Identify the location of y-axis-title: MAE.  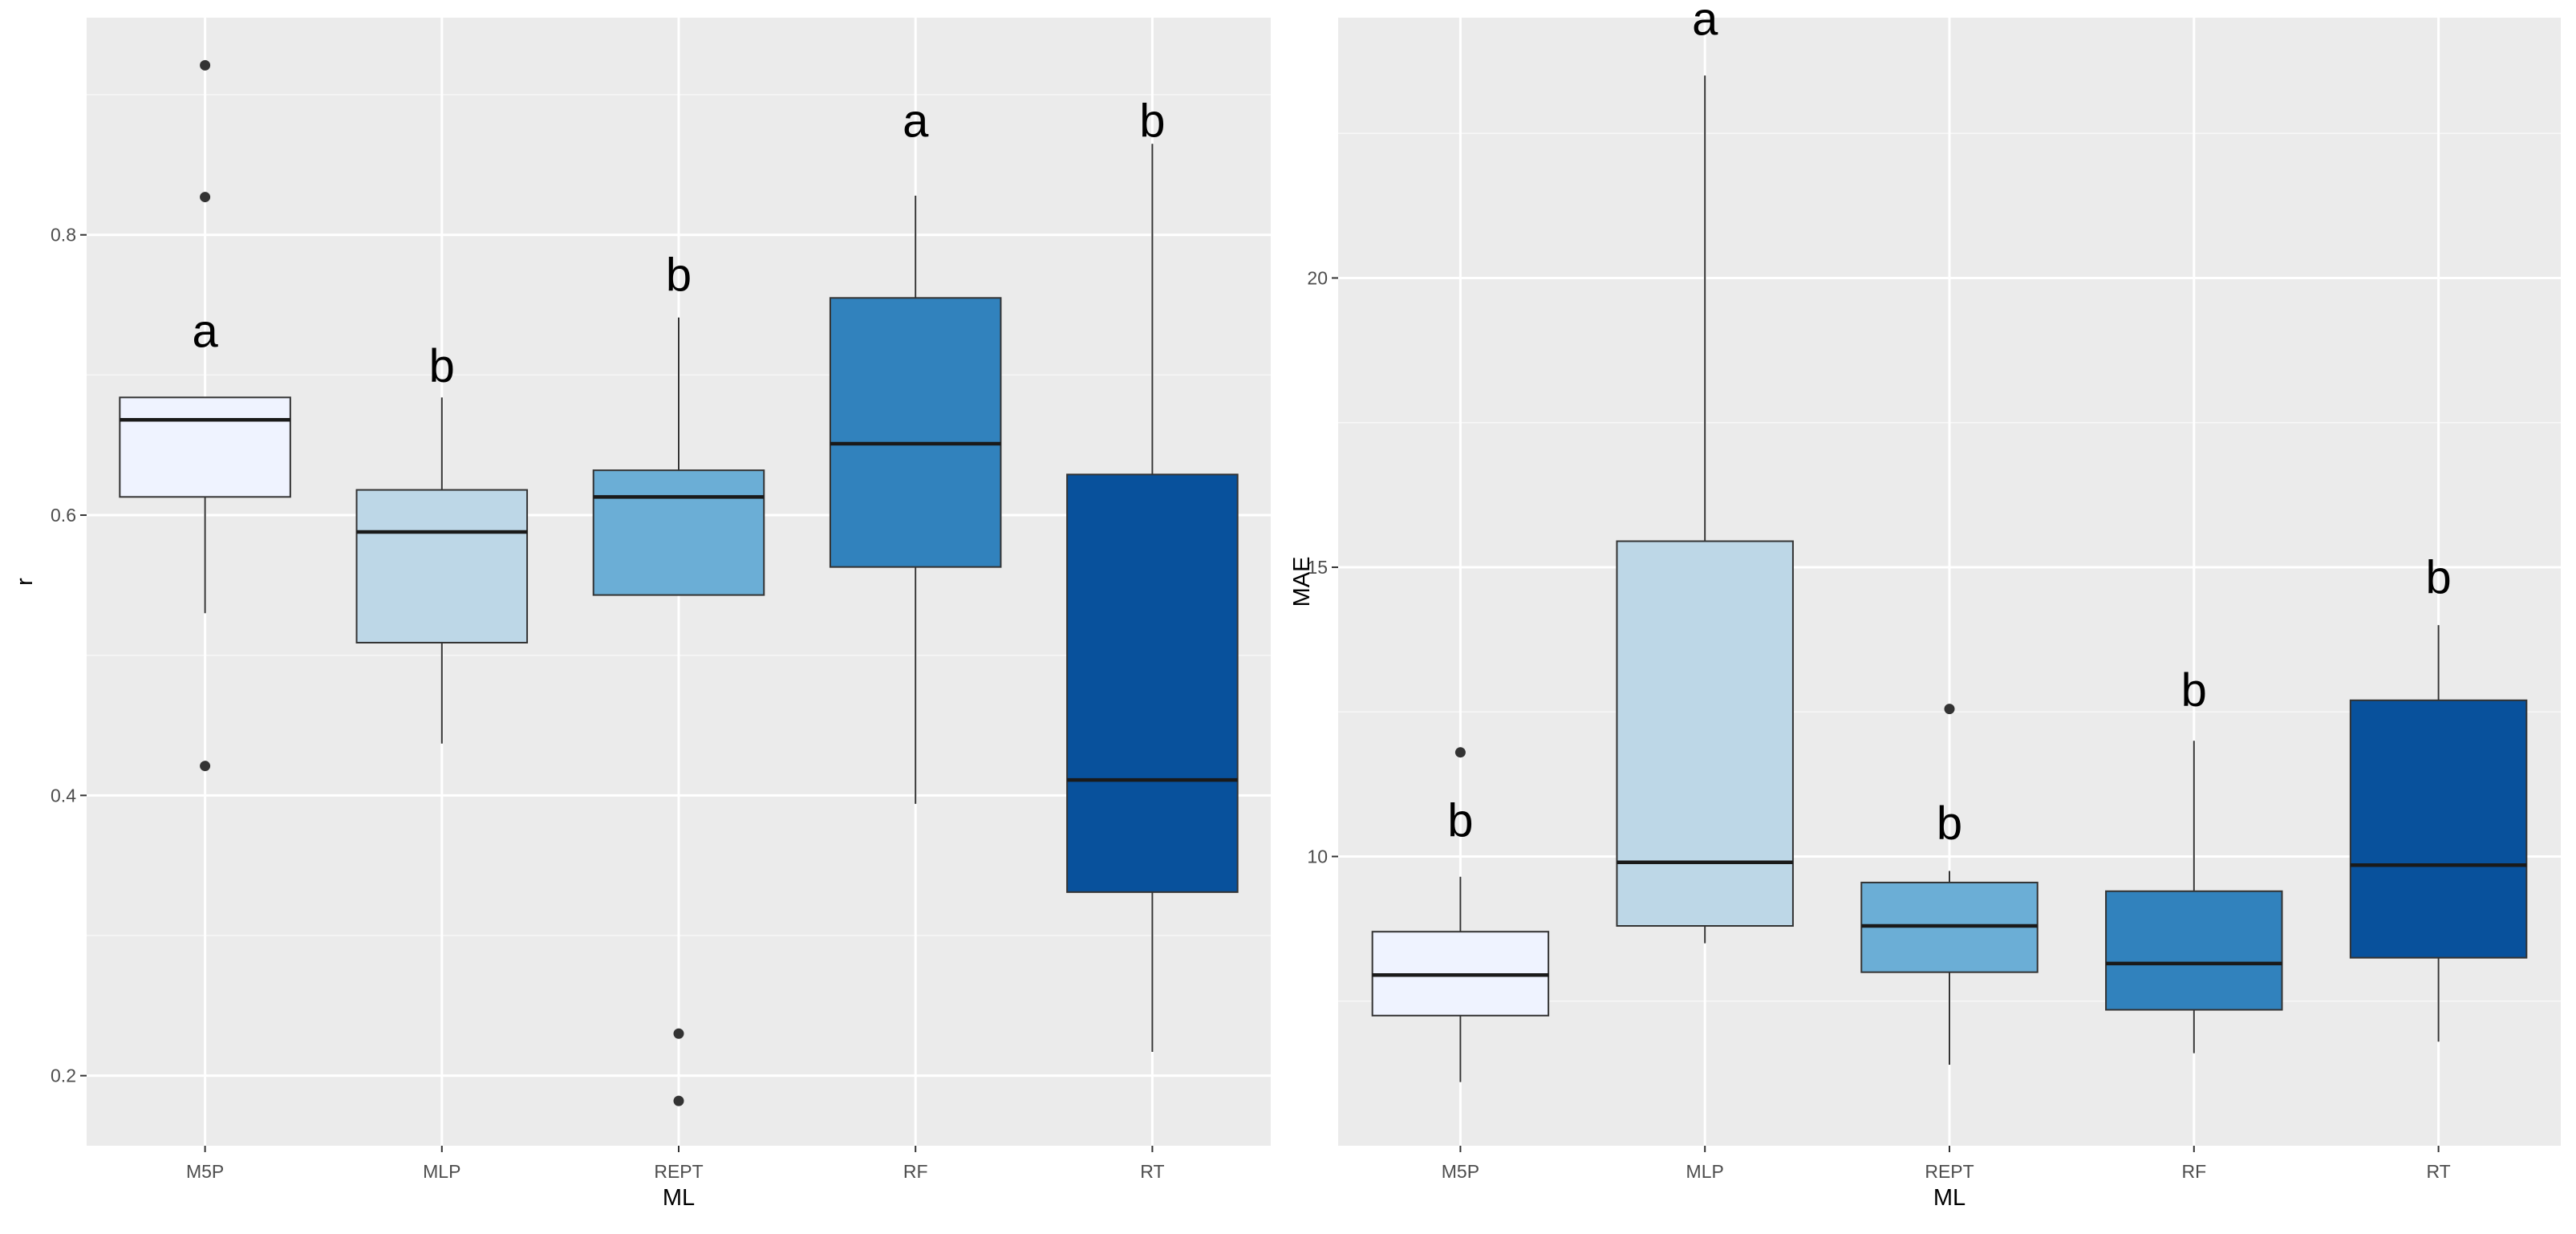
(1302, 582).